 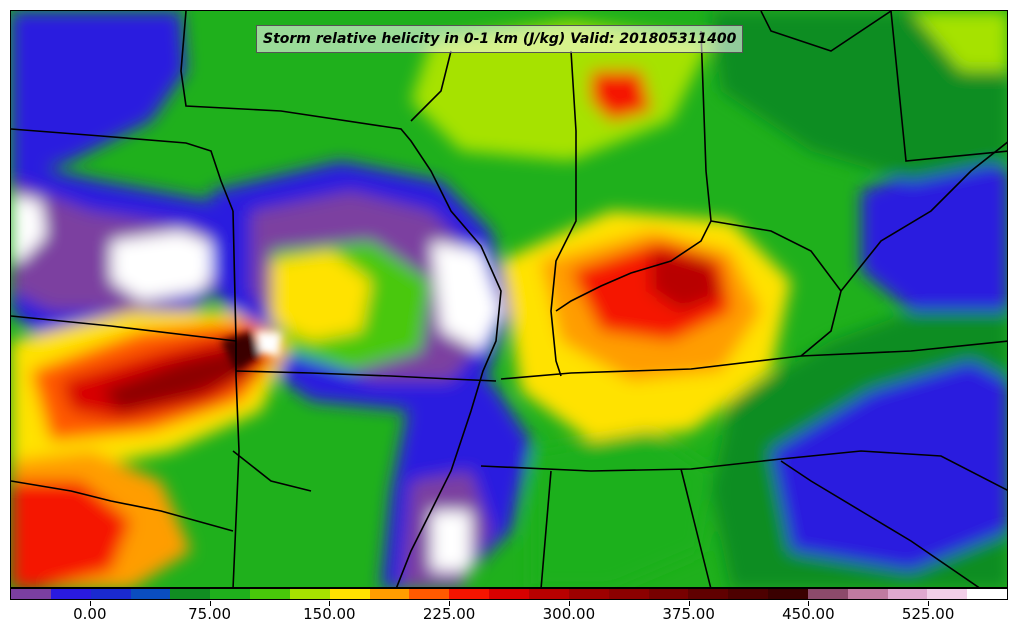 I want to click on field-white-nw, so click(x=28, y=228).